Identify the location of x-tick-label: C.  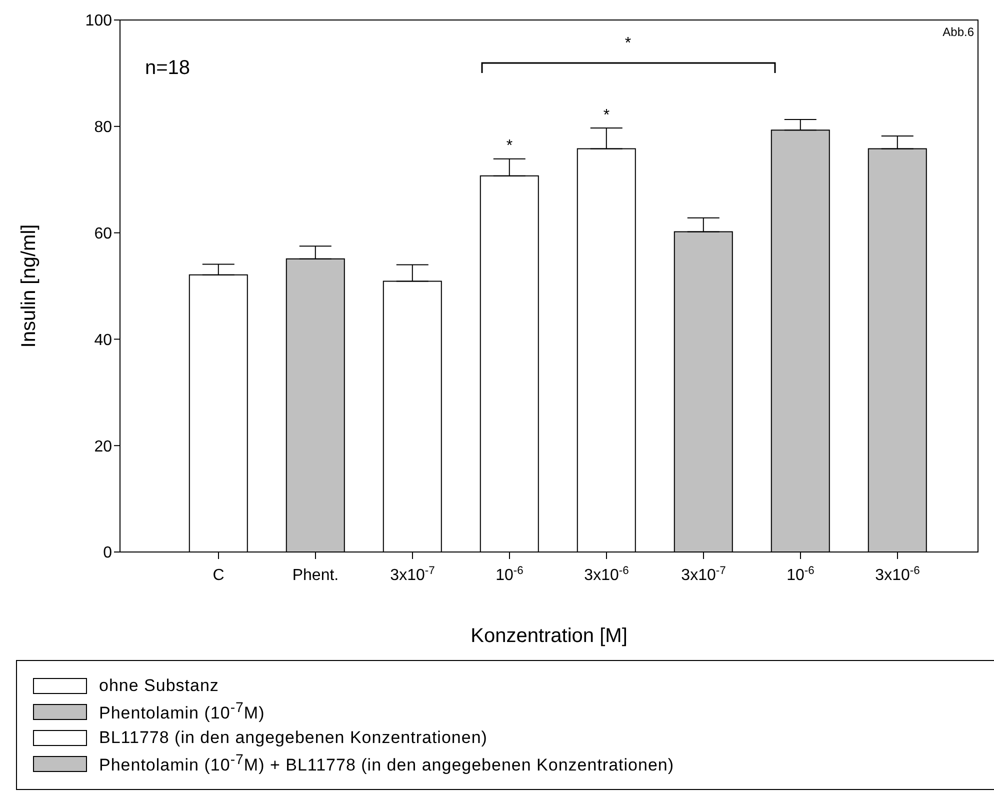
(218, 575).